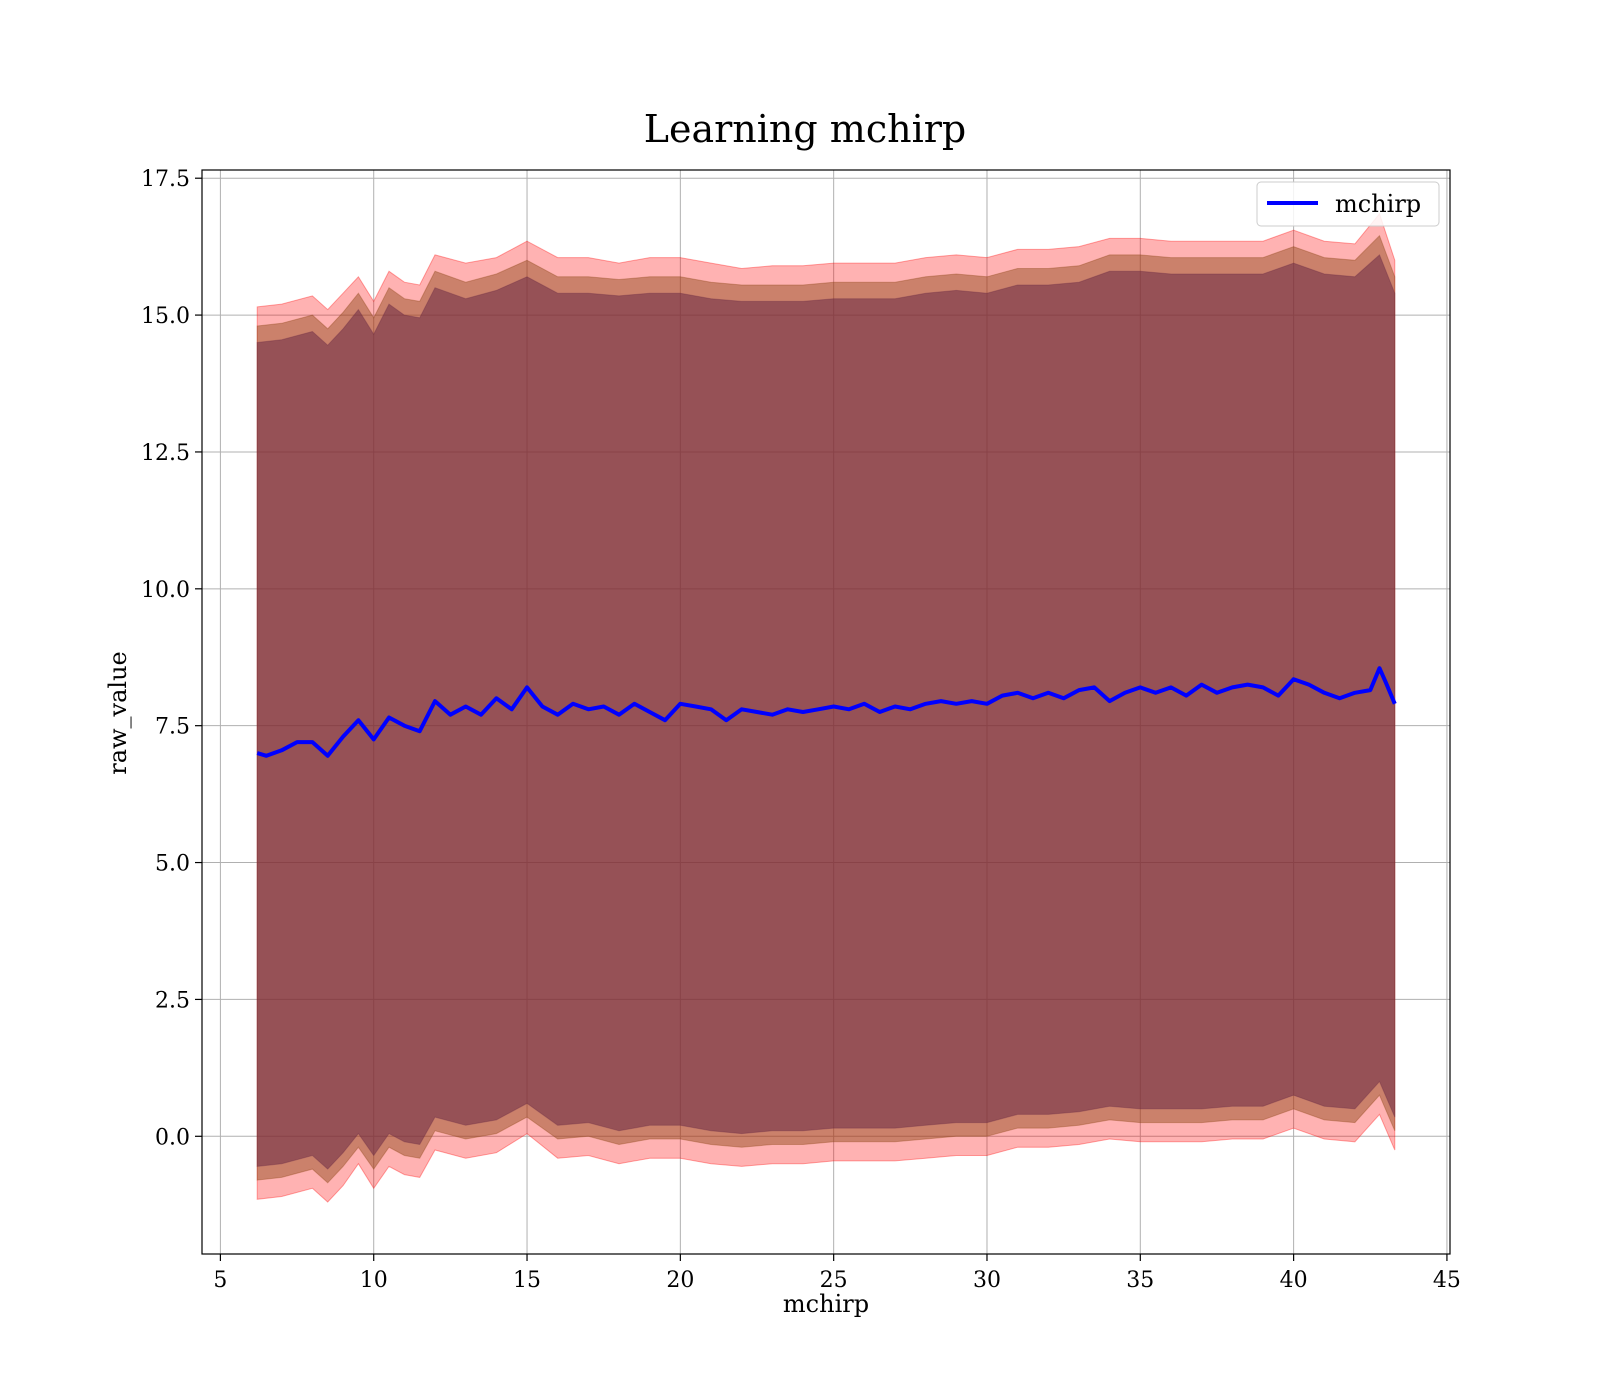 Image resolution: width=1600 pixels, height=1400 pixels. I want to click on x-tick-label: 45, so click(1447, 1280).